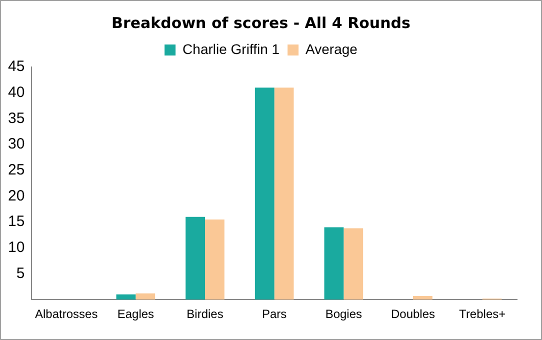  Describe the element at coordinates (16, 195) in the screenshot. I see `y-tick-label: 20` at that location.